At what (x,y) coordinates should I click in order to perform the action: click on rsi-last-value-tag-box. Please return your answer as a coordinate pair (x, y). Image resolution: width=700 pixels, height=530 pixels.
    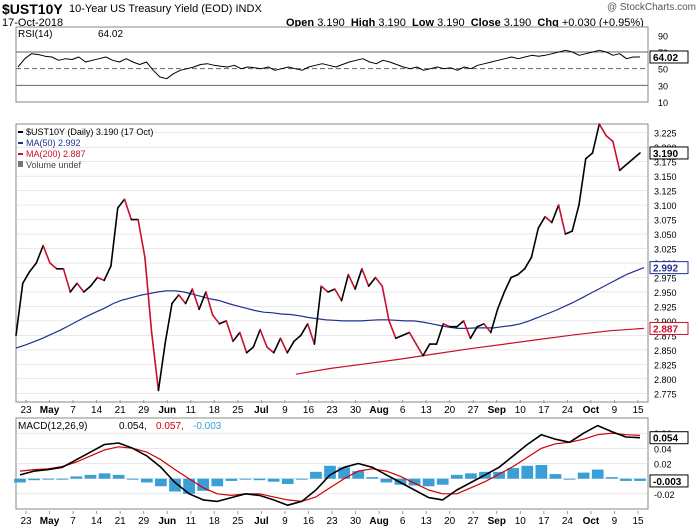
    Looking at the image, I should click on (669, 57).